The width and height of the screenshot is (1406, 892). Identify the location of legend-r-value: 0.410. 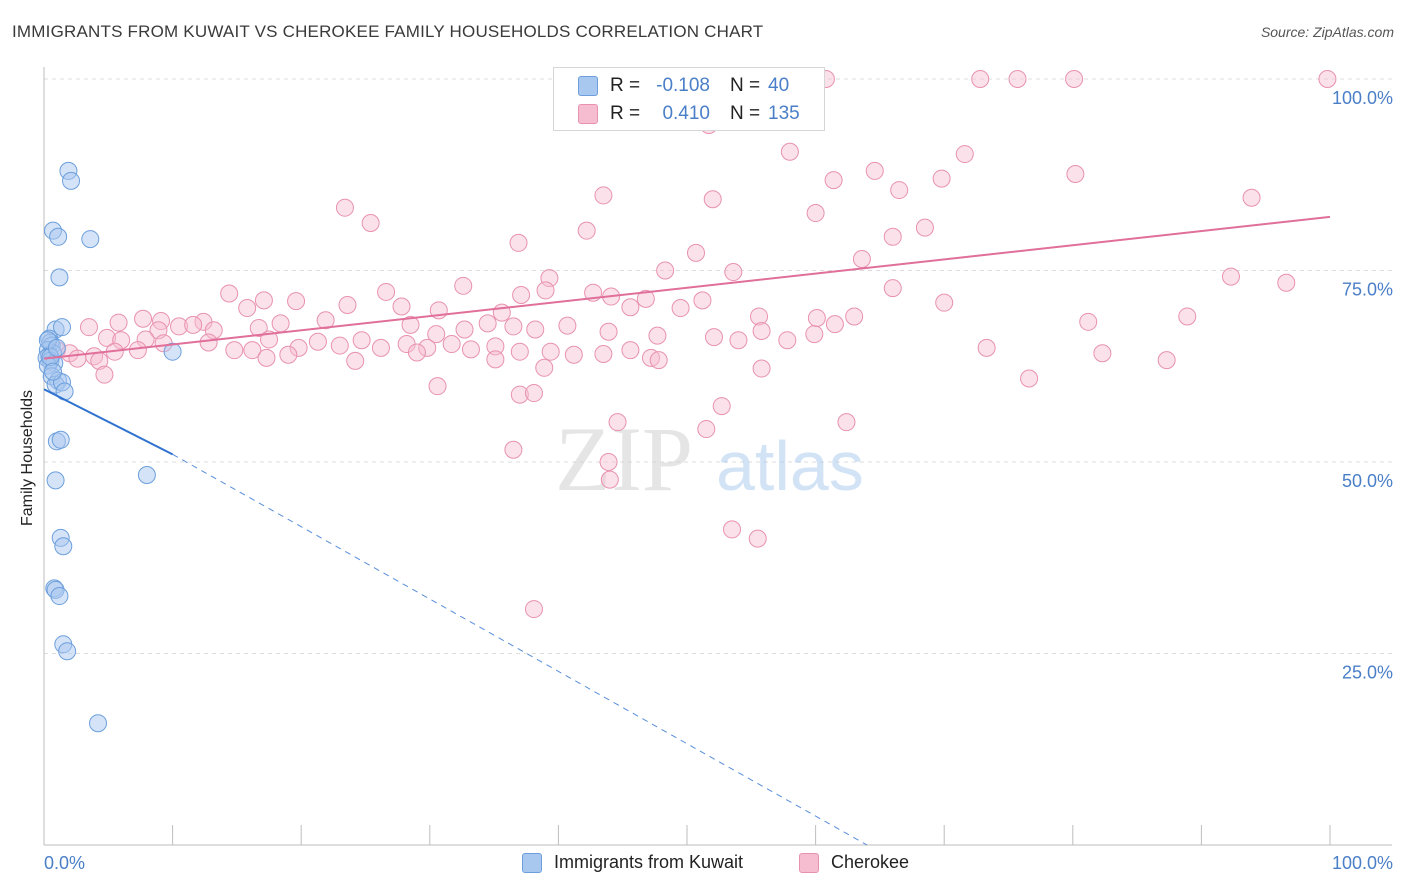
(686, 113).